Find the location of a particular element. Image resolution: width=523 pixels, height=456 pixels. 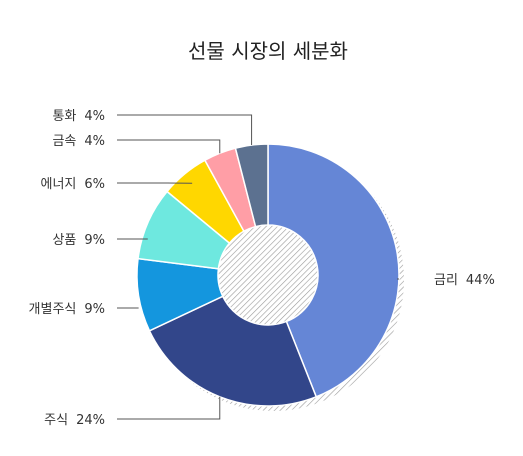

slice-label: 개별주식 9% is located at coordinates (67, 309).